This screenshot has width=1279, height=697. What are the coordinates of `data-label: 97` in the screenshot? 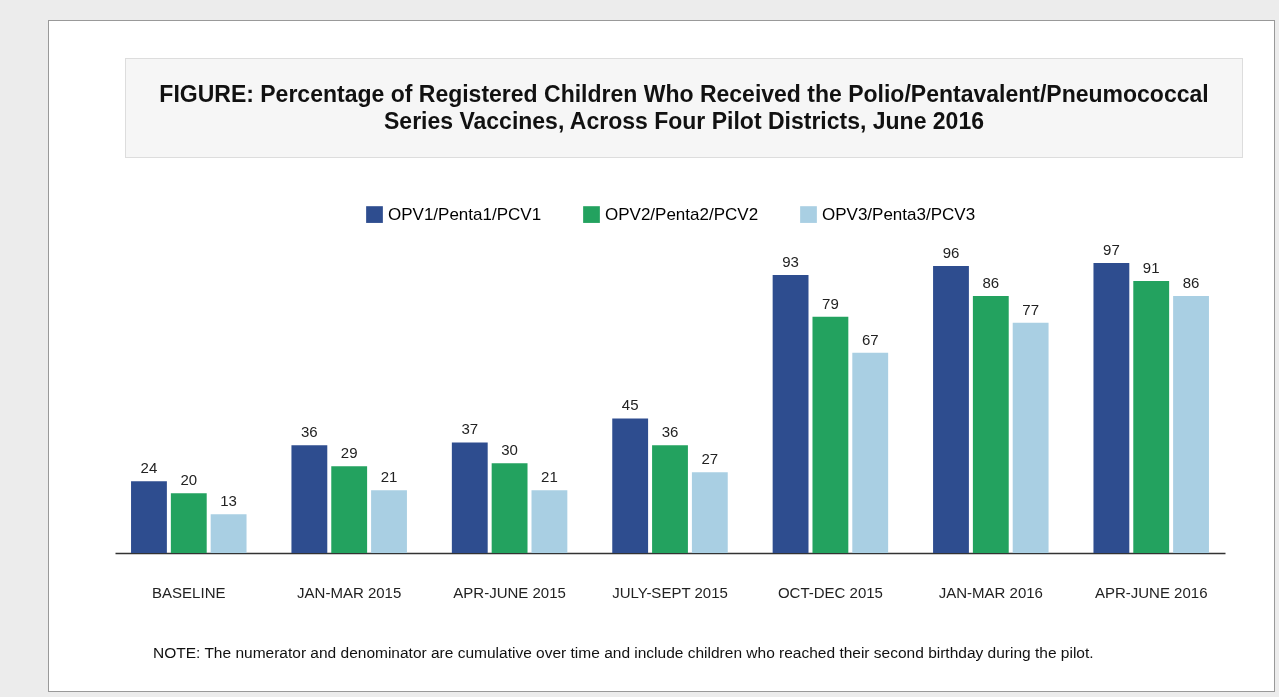 It's located at (1111, 249).